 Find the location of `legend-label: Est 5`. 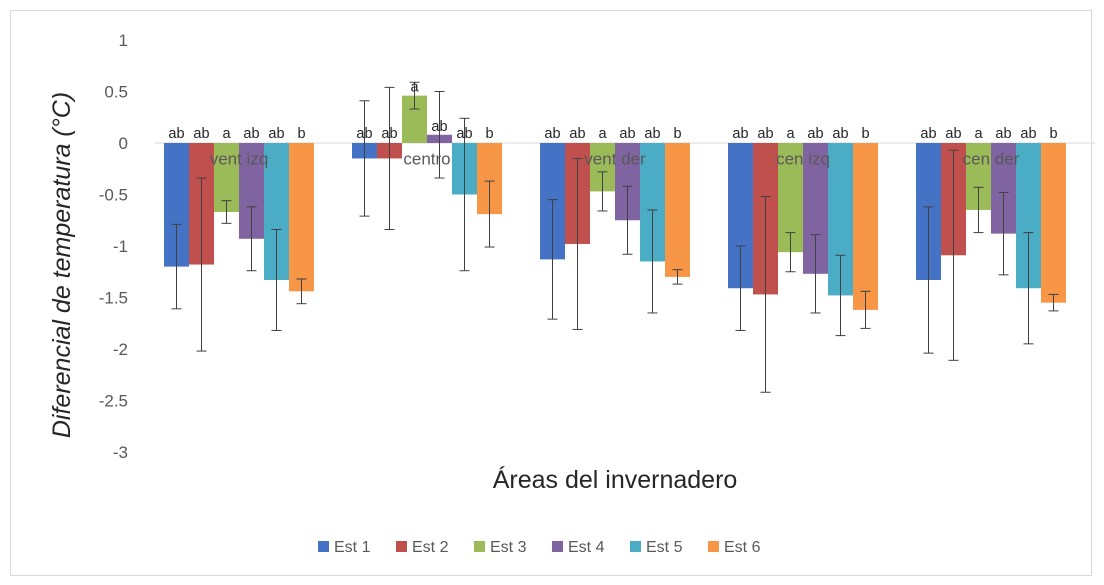

legend-label: Est 5 is located at coordinates (664, 547).